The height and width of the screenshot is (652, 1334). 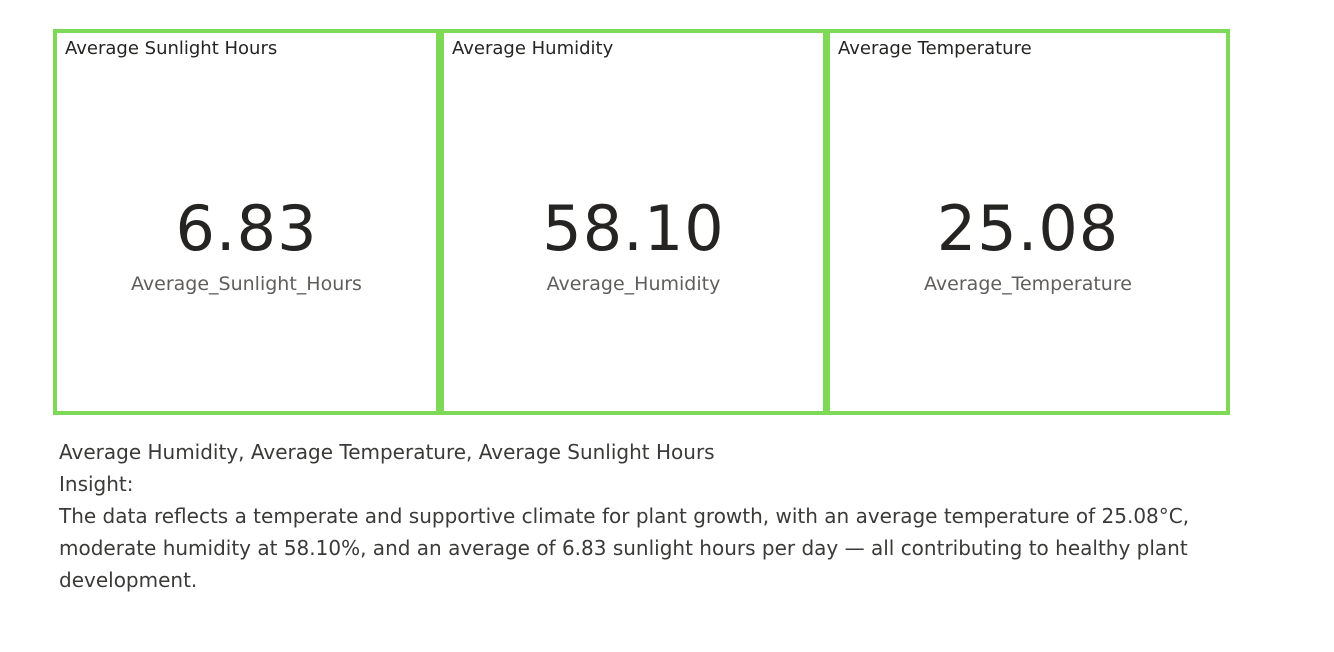 I want to click on card-title: Average Sunlight Hours, so click(x=171, y=48).